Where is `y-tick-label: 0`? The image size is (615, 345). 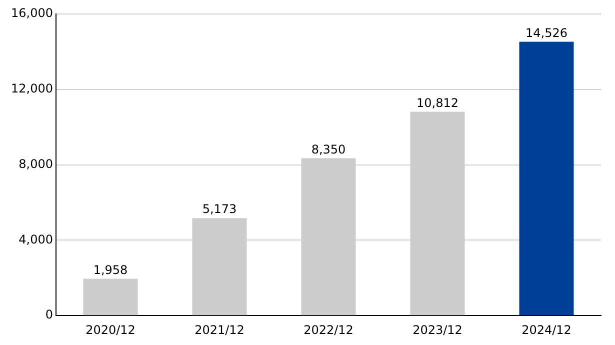
y-tick-label: 0 is located at coordinates (49, 315).